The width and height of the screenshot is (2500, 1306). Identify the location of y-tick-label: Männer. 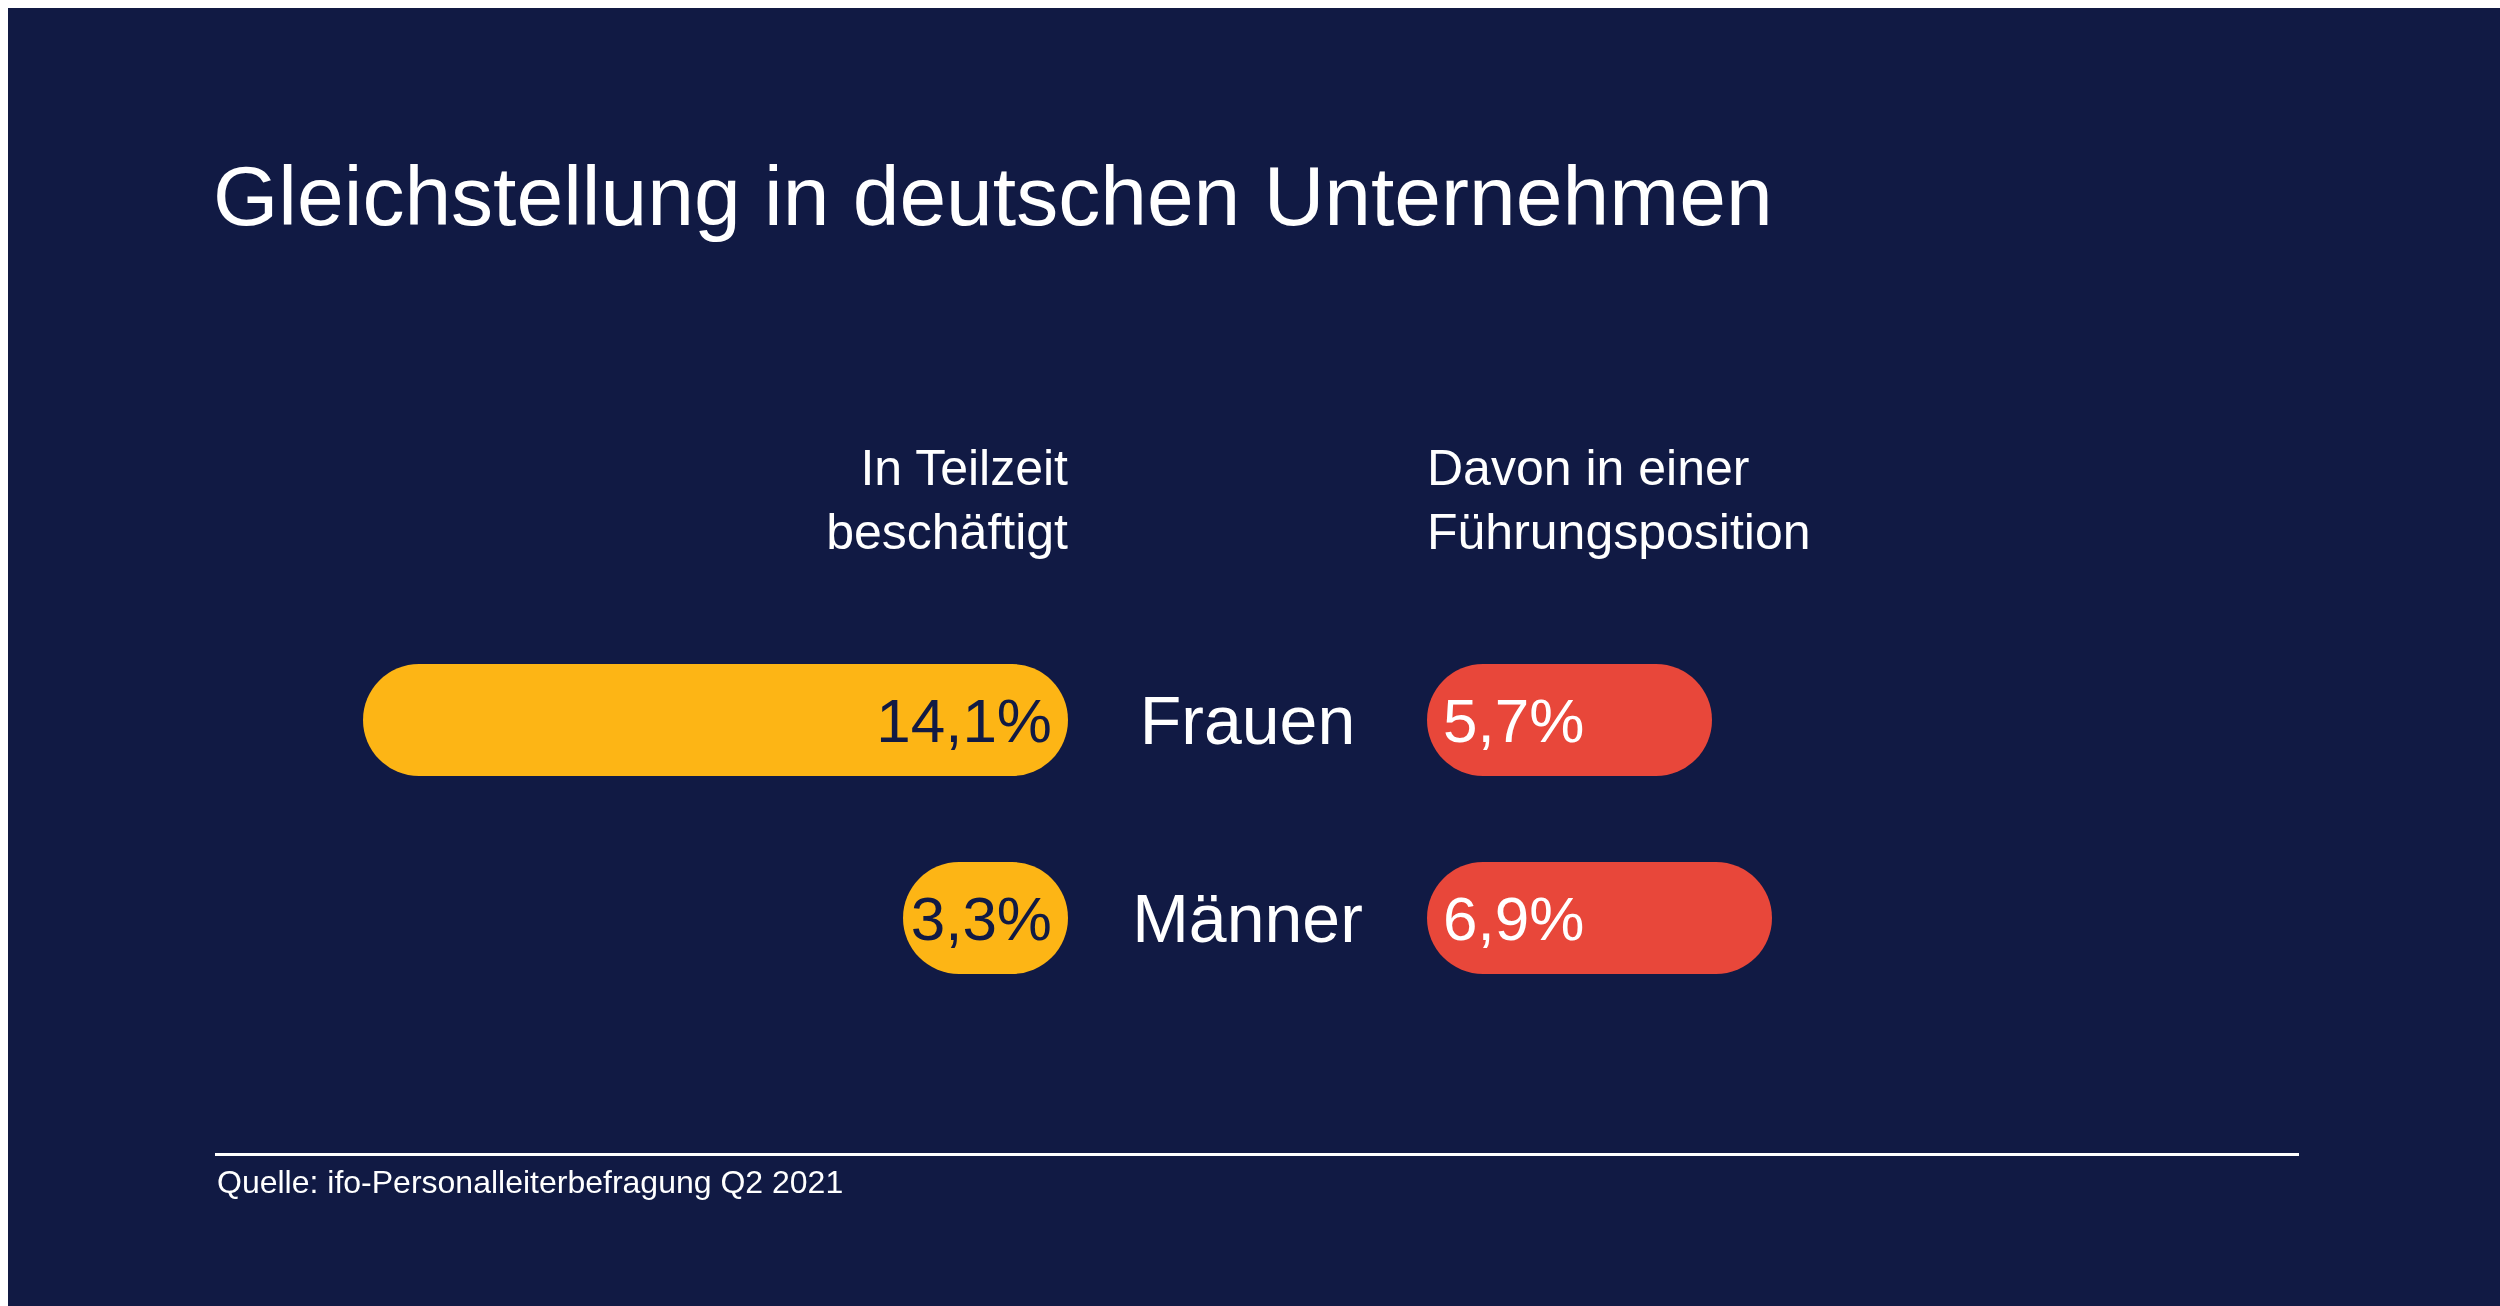
(1247, 917).